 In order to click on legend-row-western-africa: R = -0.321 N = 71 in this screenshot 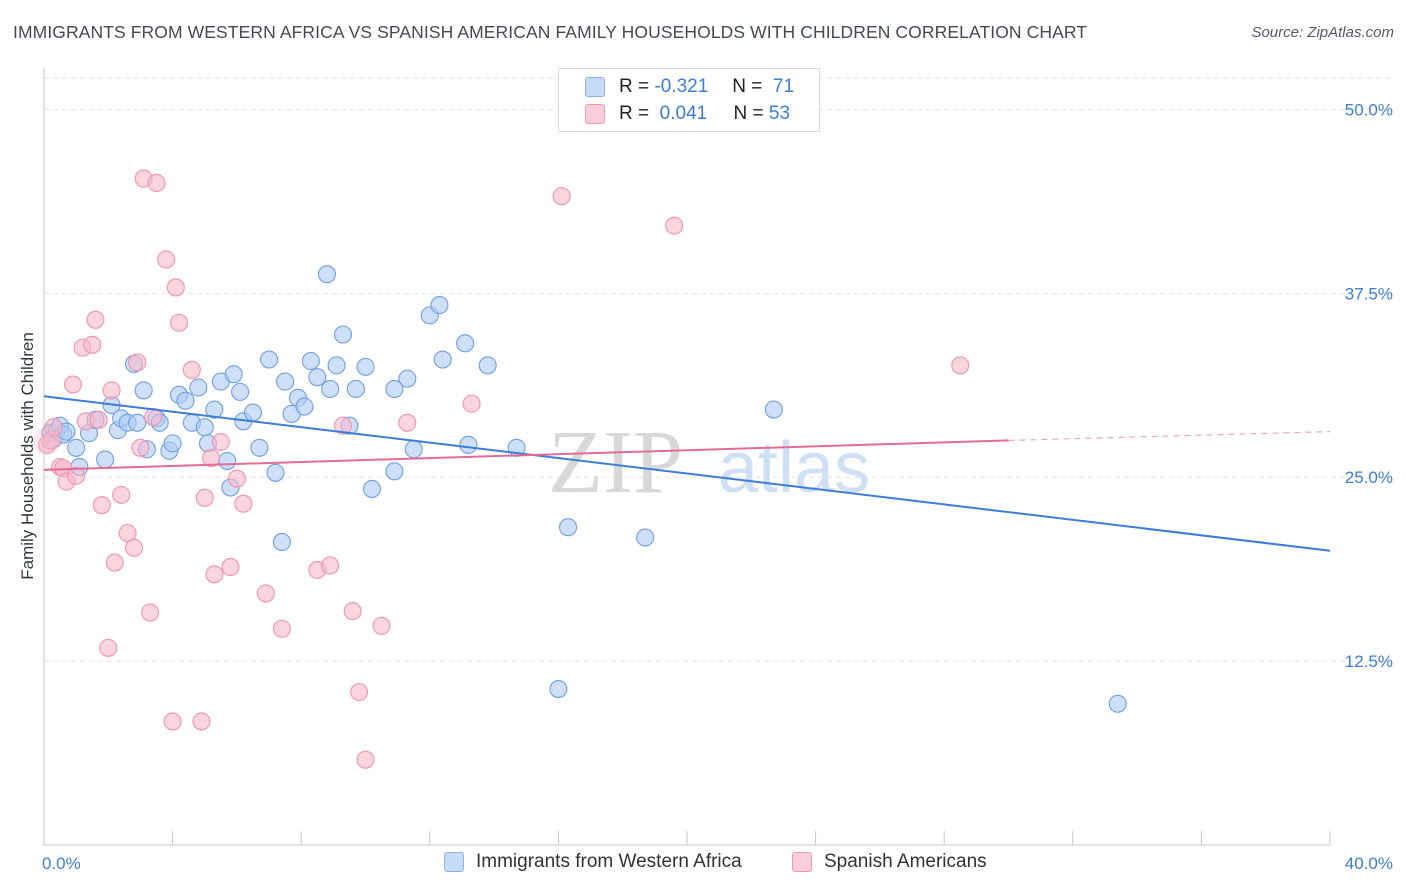, I will do `click(689, 87)`.